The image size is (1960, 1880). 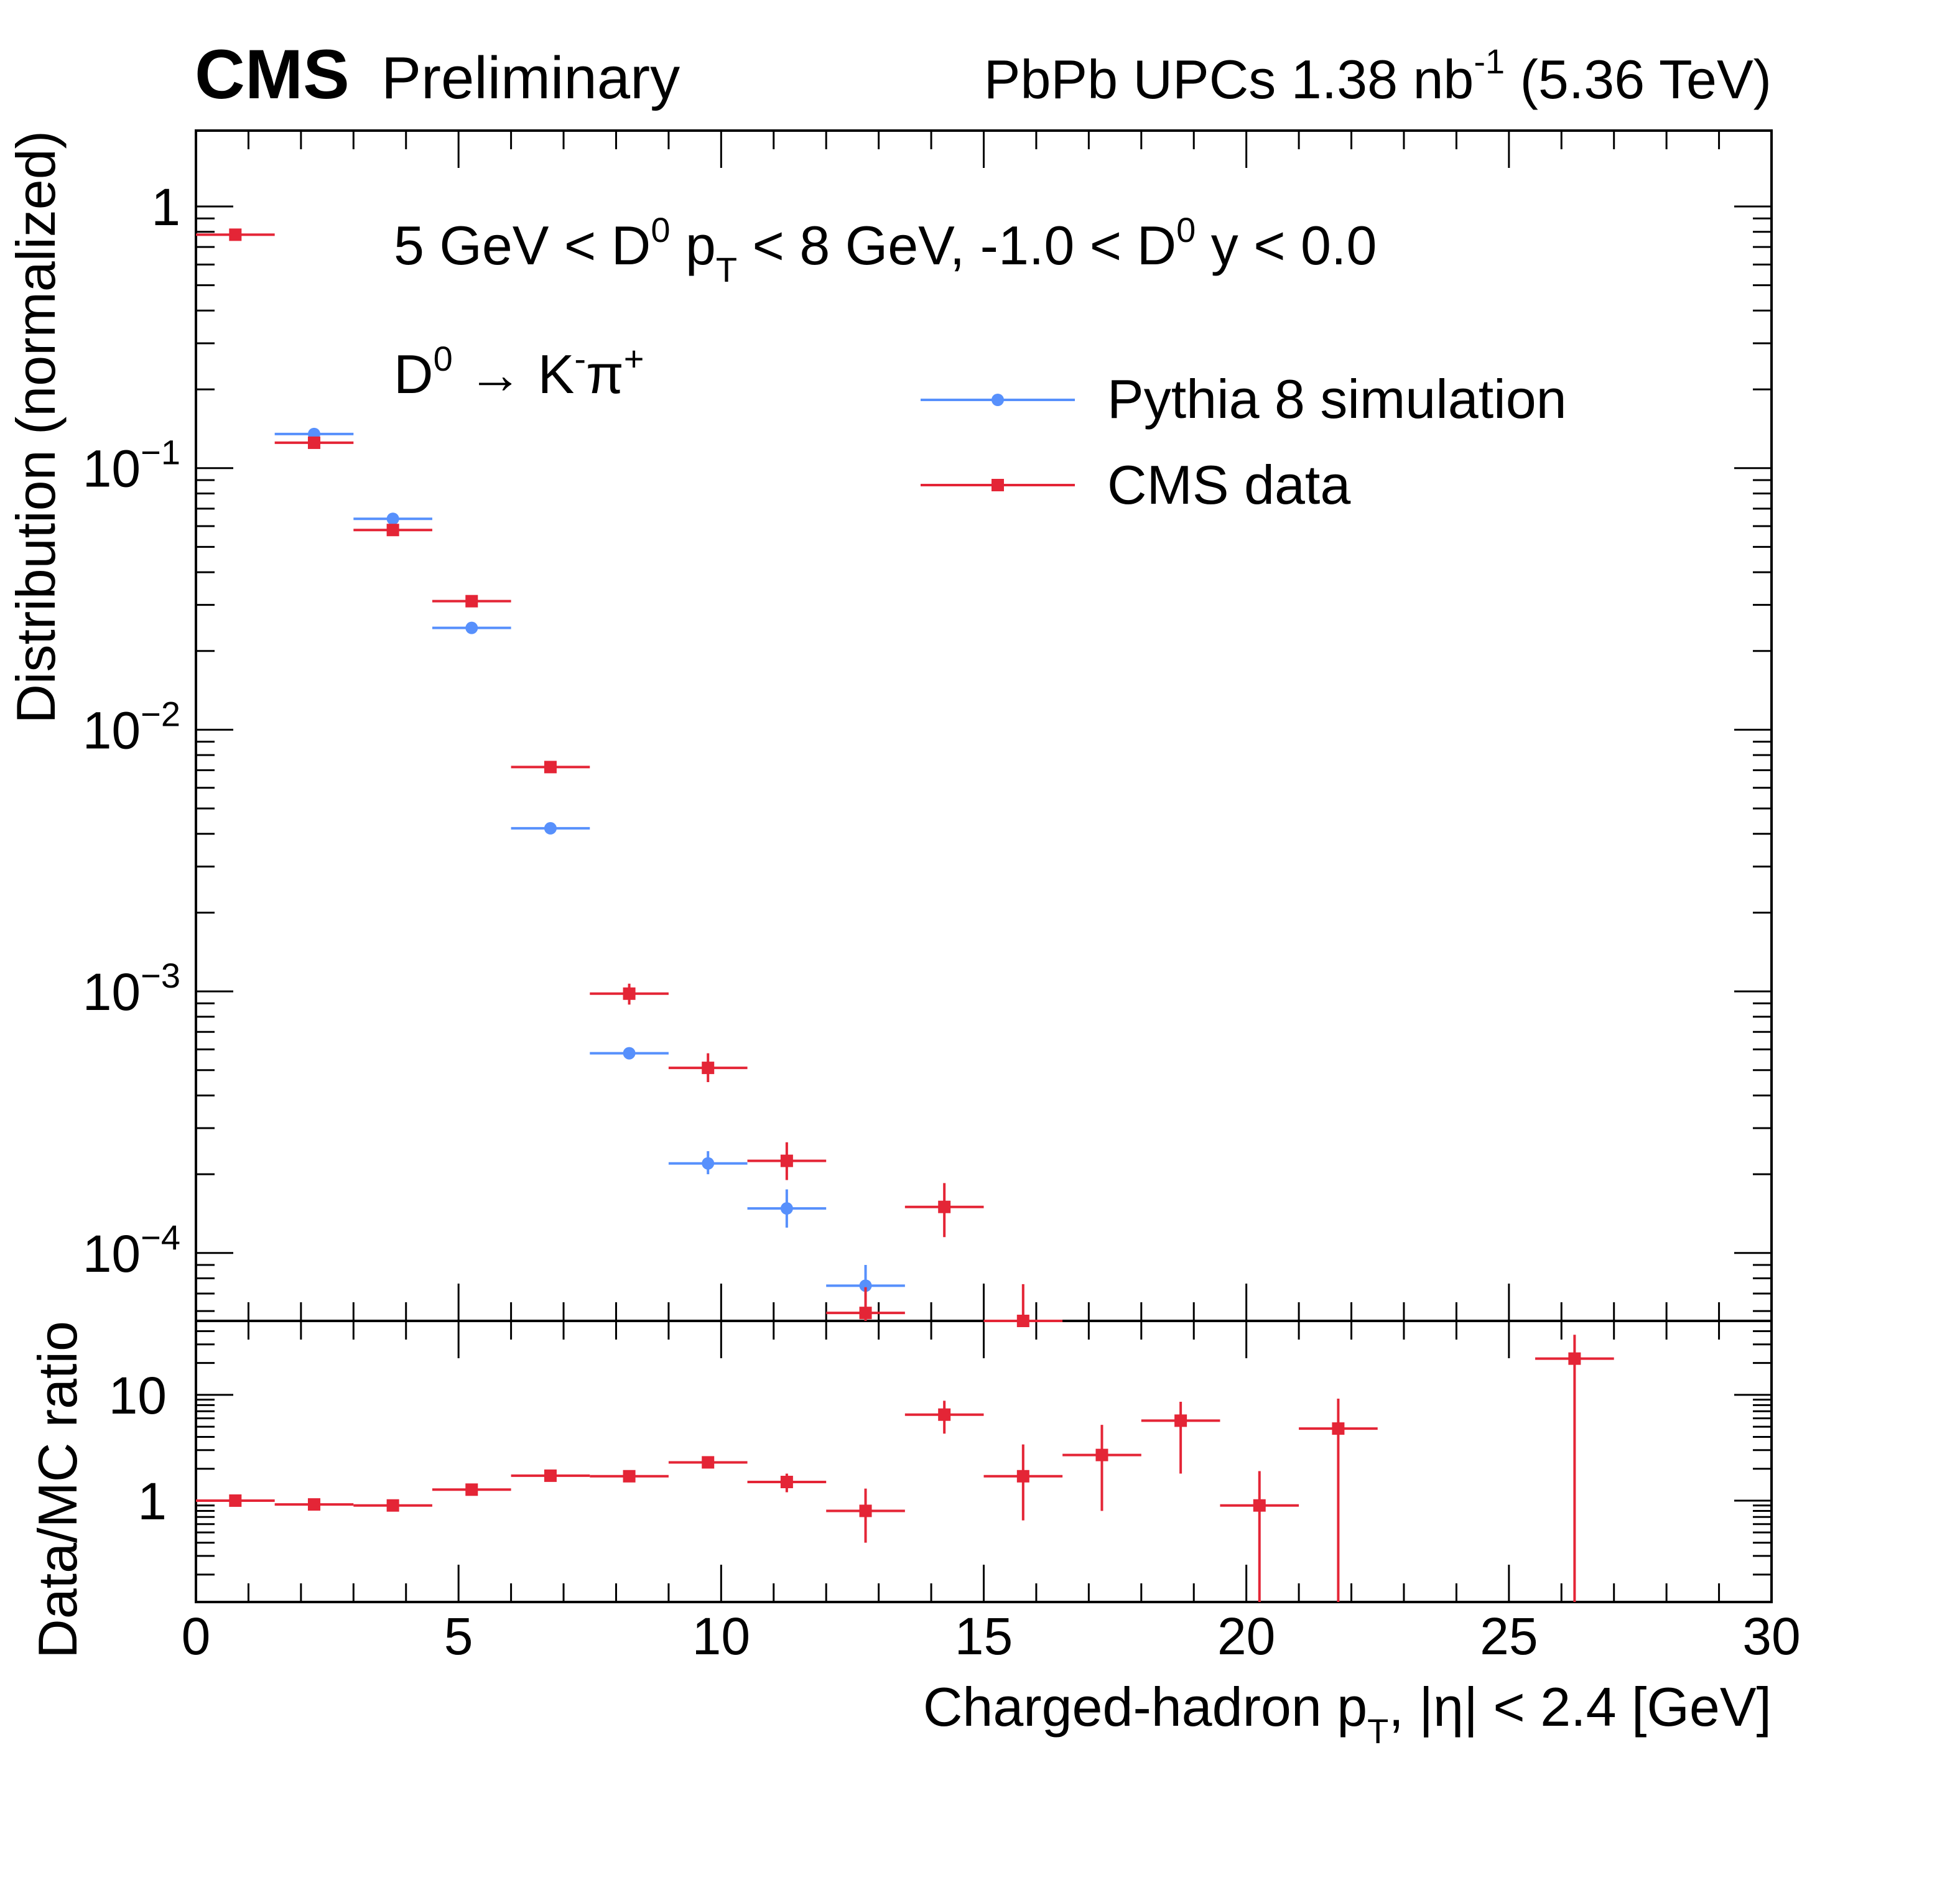 What do you see at coordinates (885, 250) in the screenshot?
I see `selection-annotation: 5 GeV < D0 pT < 8 GeV, -1.0 < D0 y < 0.0` at bounding box center [885, 250].